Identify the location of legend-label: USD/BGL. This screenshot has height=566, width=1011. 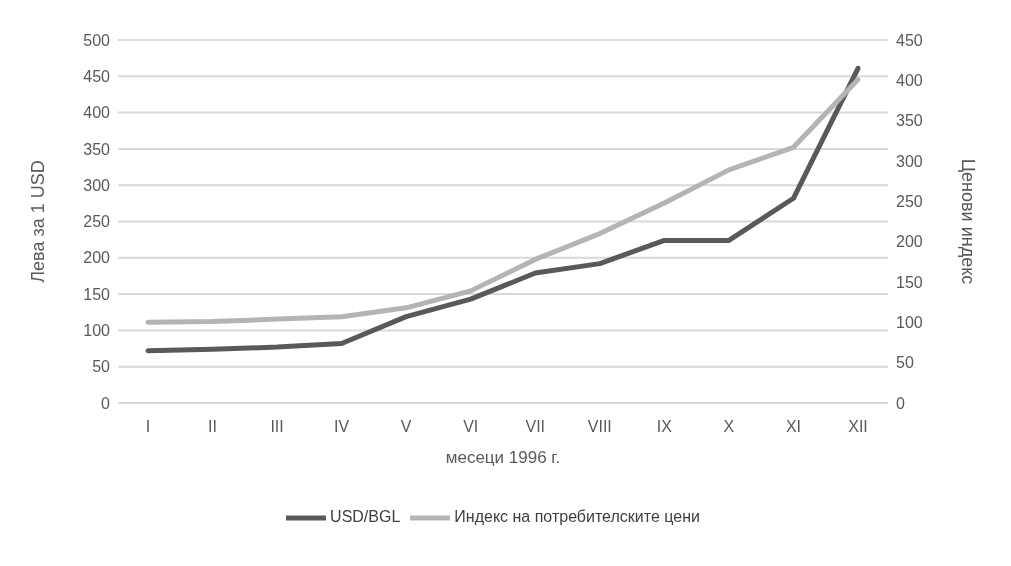
(365, 517).